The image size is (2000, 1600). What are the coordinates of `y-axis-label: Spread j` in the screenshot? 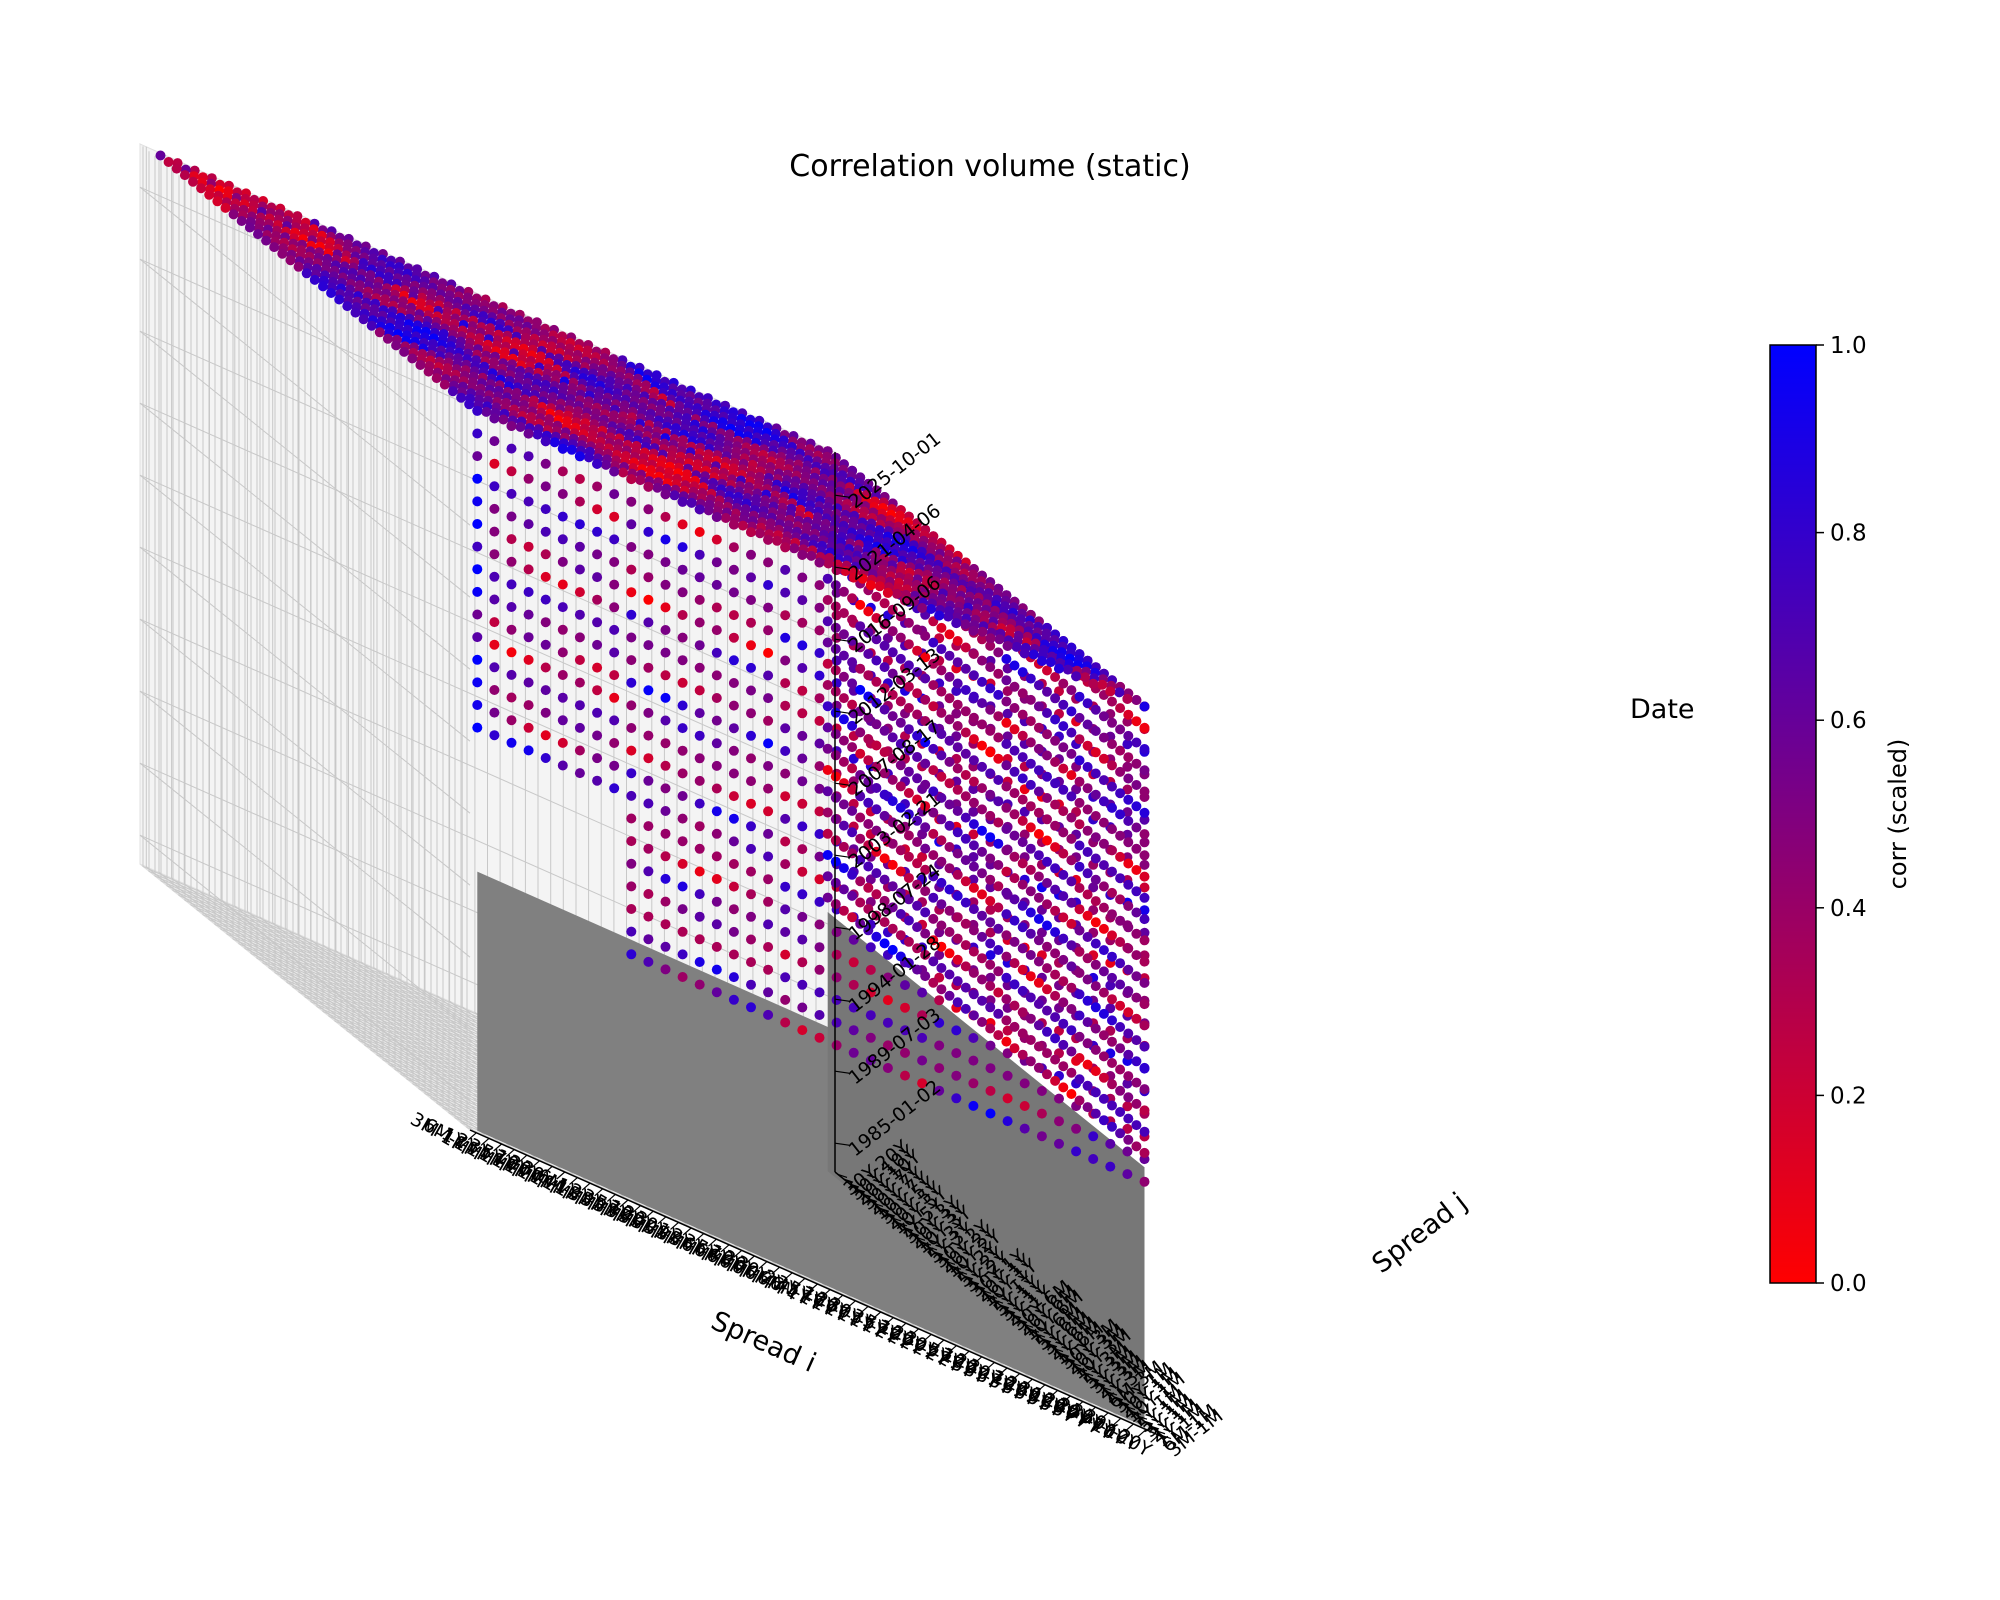 It's located at (1419, 1233).